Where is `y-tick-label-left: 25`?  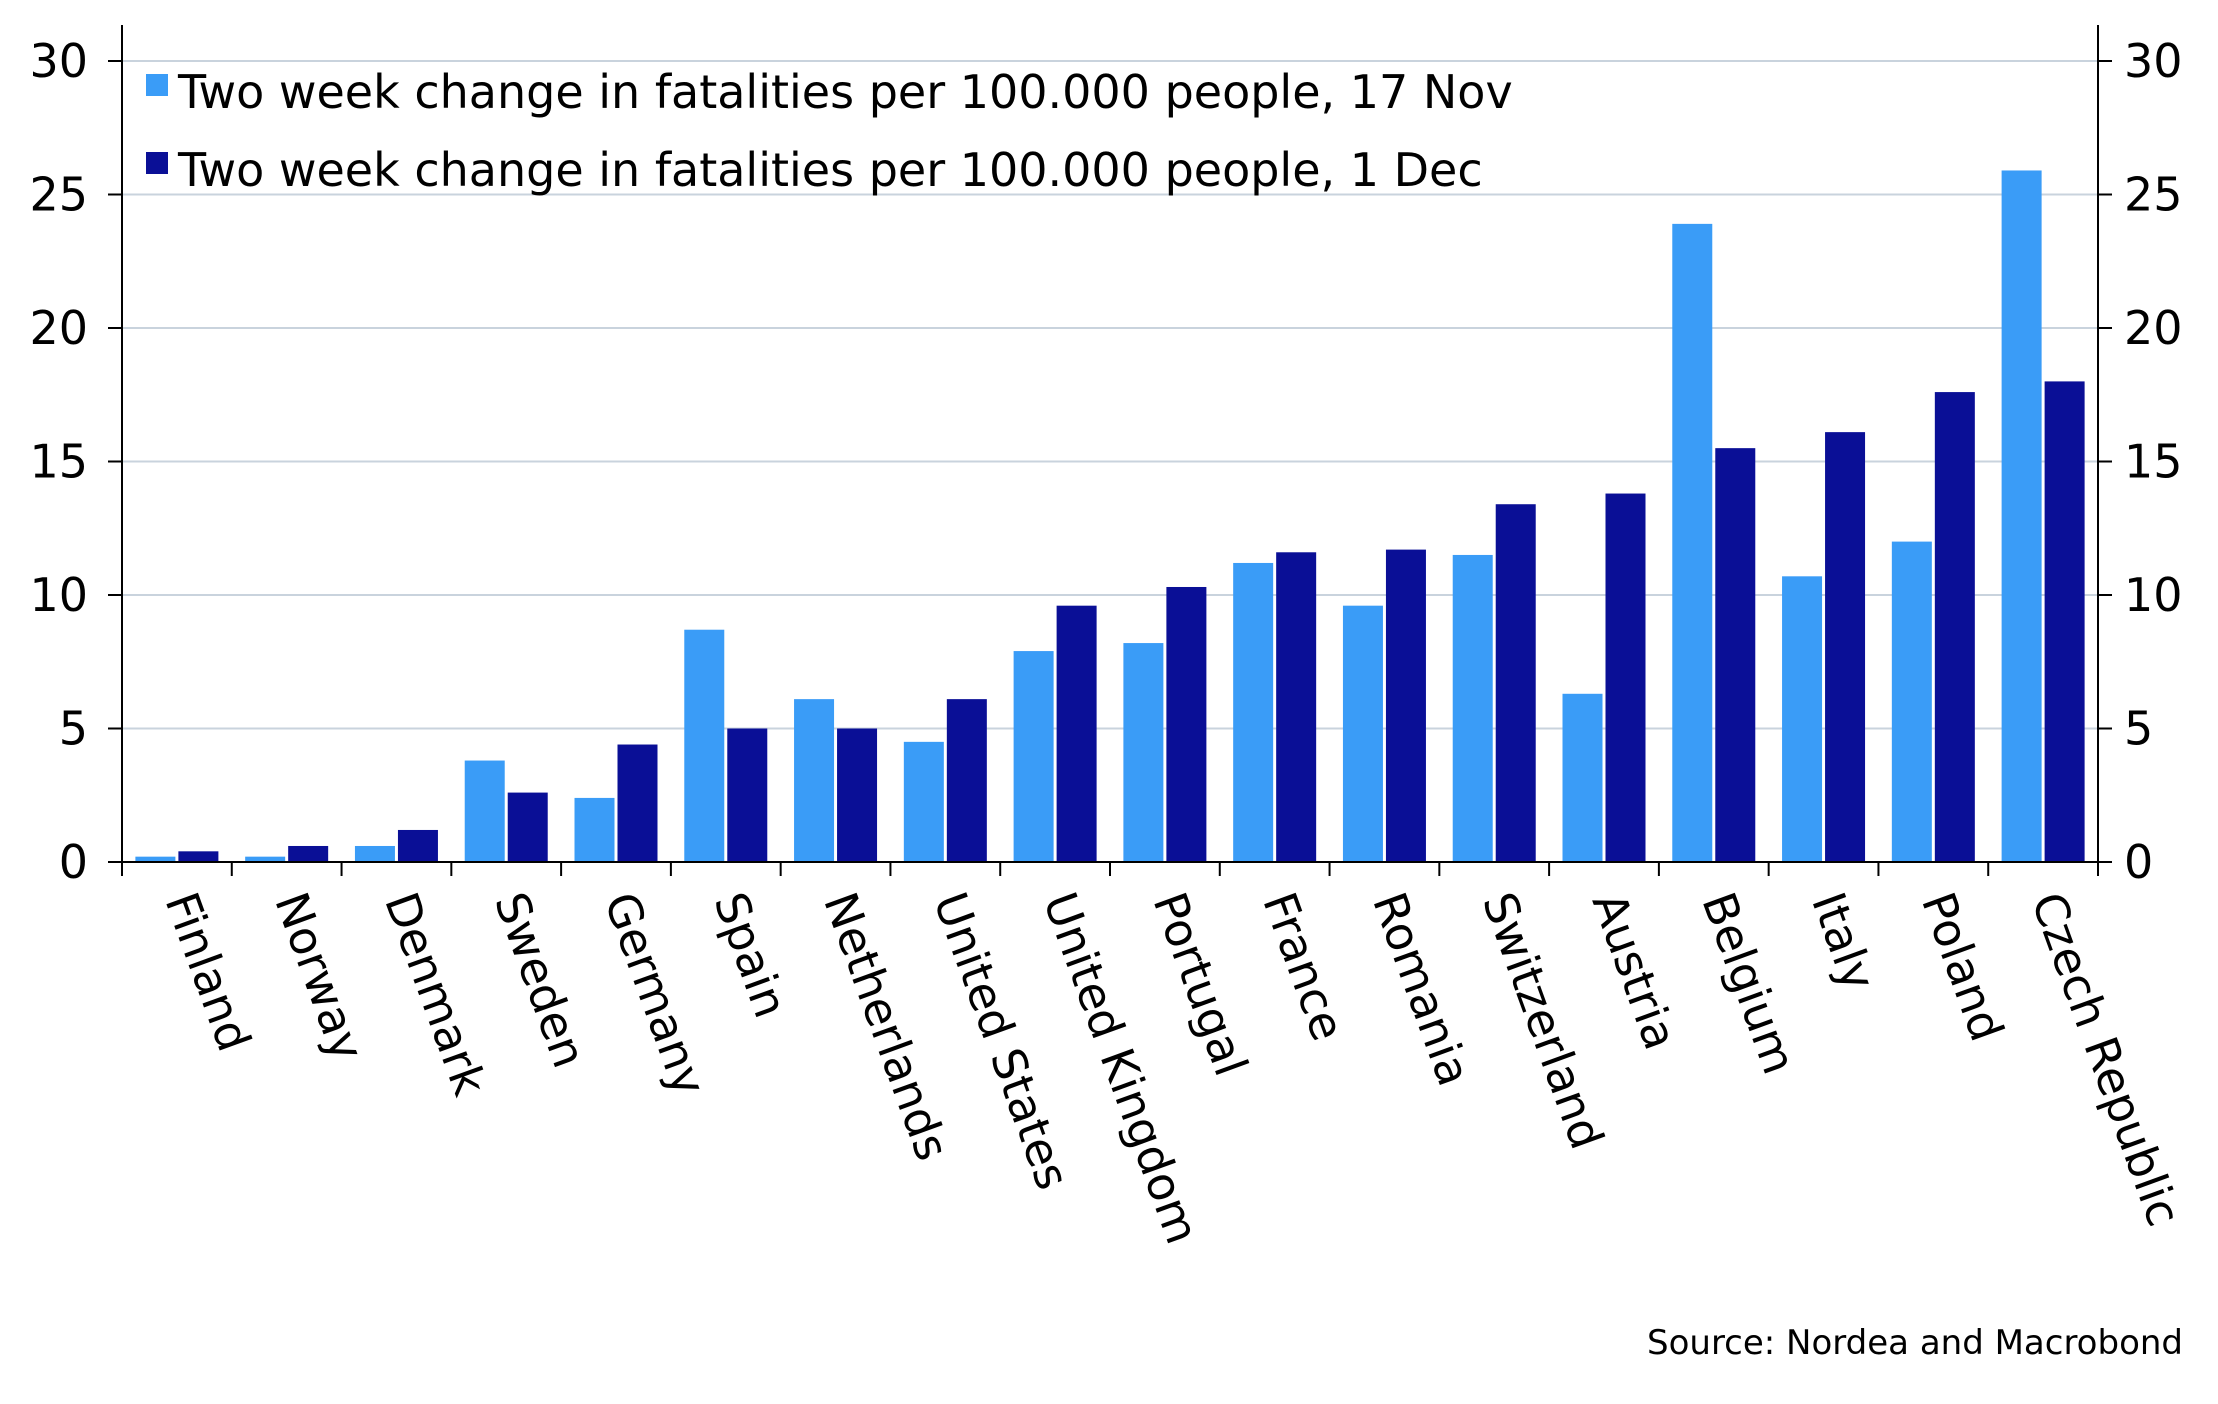
y-tick-label-left: 25 is located at coordinates (58, 195).